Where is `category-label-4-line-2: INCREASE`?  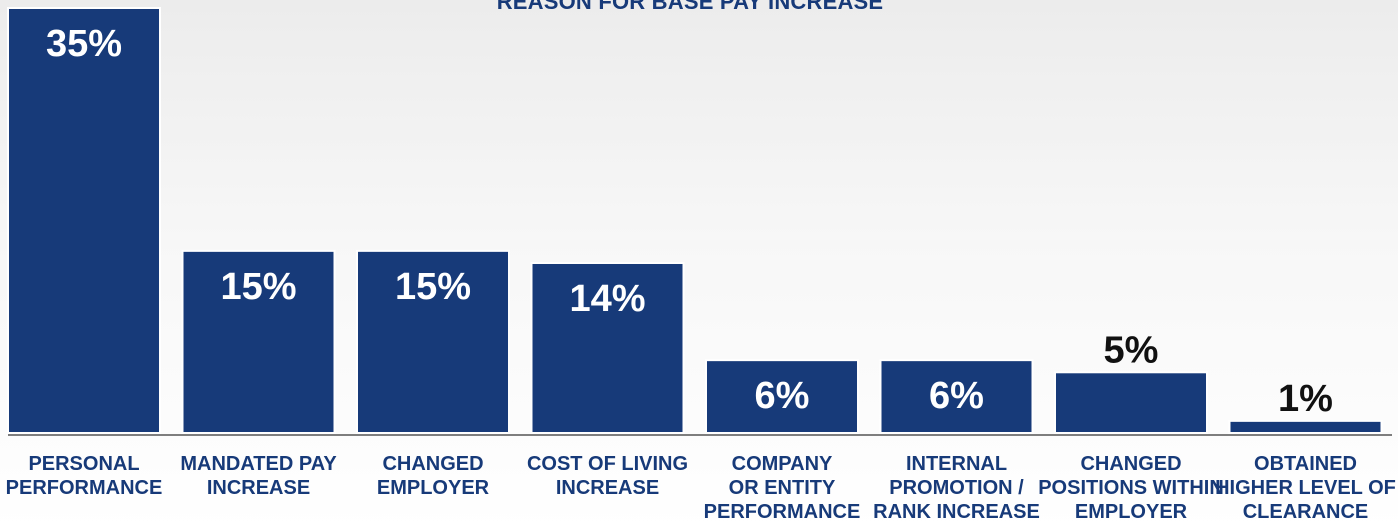
category-label-4-line-2: INCREASE is located at coordinates (607, 488).